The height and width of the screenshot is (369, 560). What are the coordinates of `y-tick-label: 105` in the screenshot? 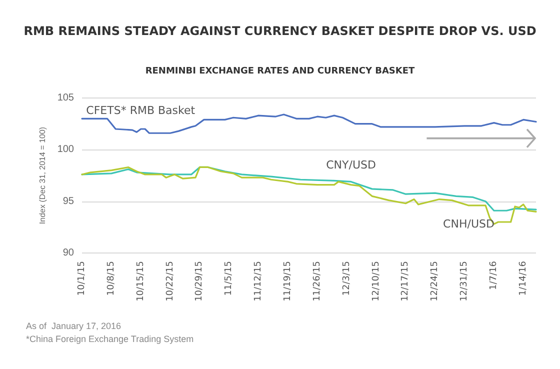 It's located at (65, 98).